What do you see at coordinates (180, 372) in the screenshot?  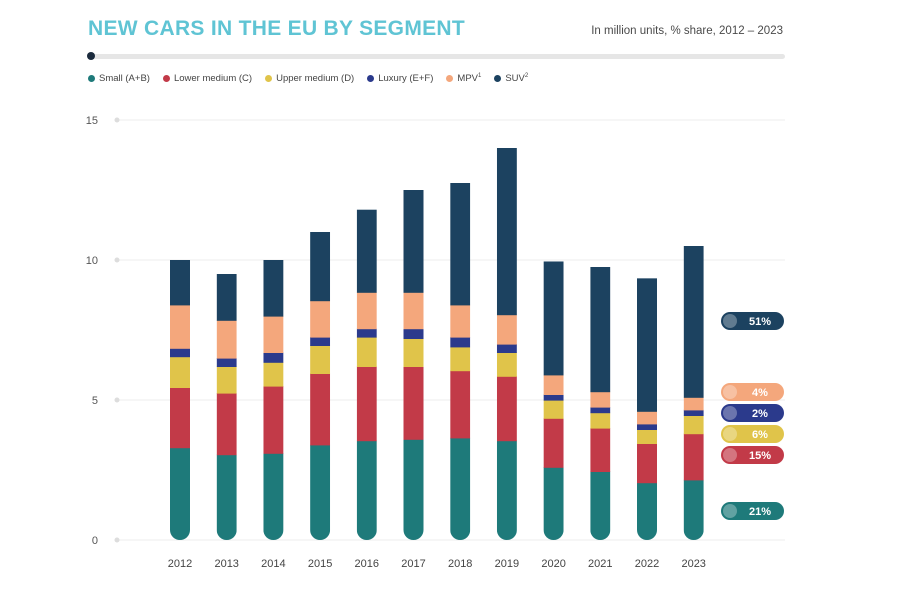 I see `bar-segment-upper-medium-d-2012` at bounding box center [180, 372].